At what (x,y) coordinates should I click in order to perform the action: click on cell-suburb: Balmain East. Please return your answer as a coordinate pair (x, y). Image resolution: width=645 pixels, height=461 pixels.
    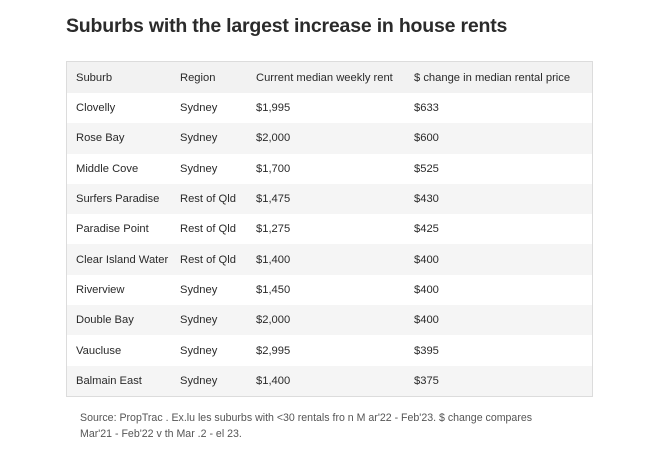
    Looking at the image, I should click on (109, 380).